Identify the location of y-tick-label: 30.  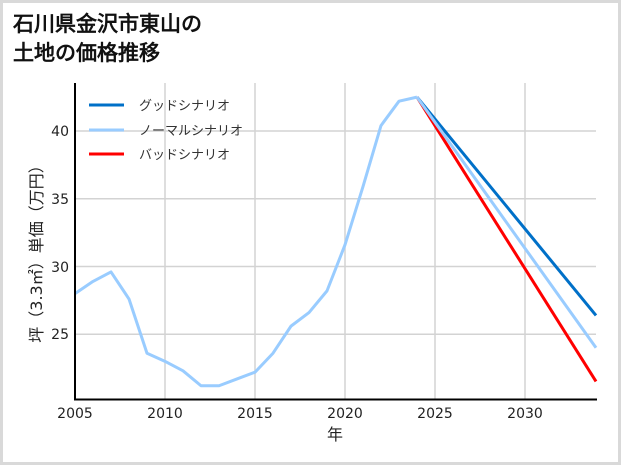
(60, 268).